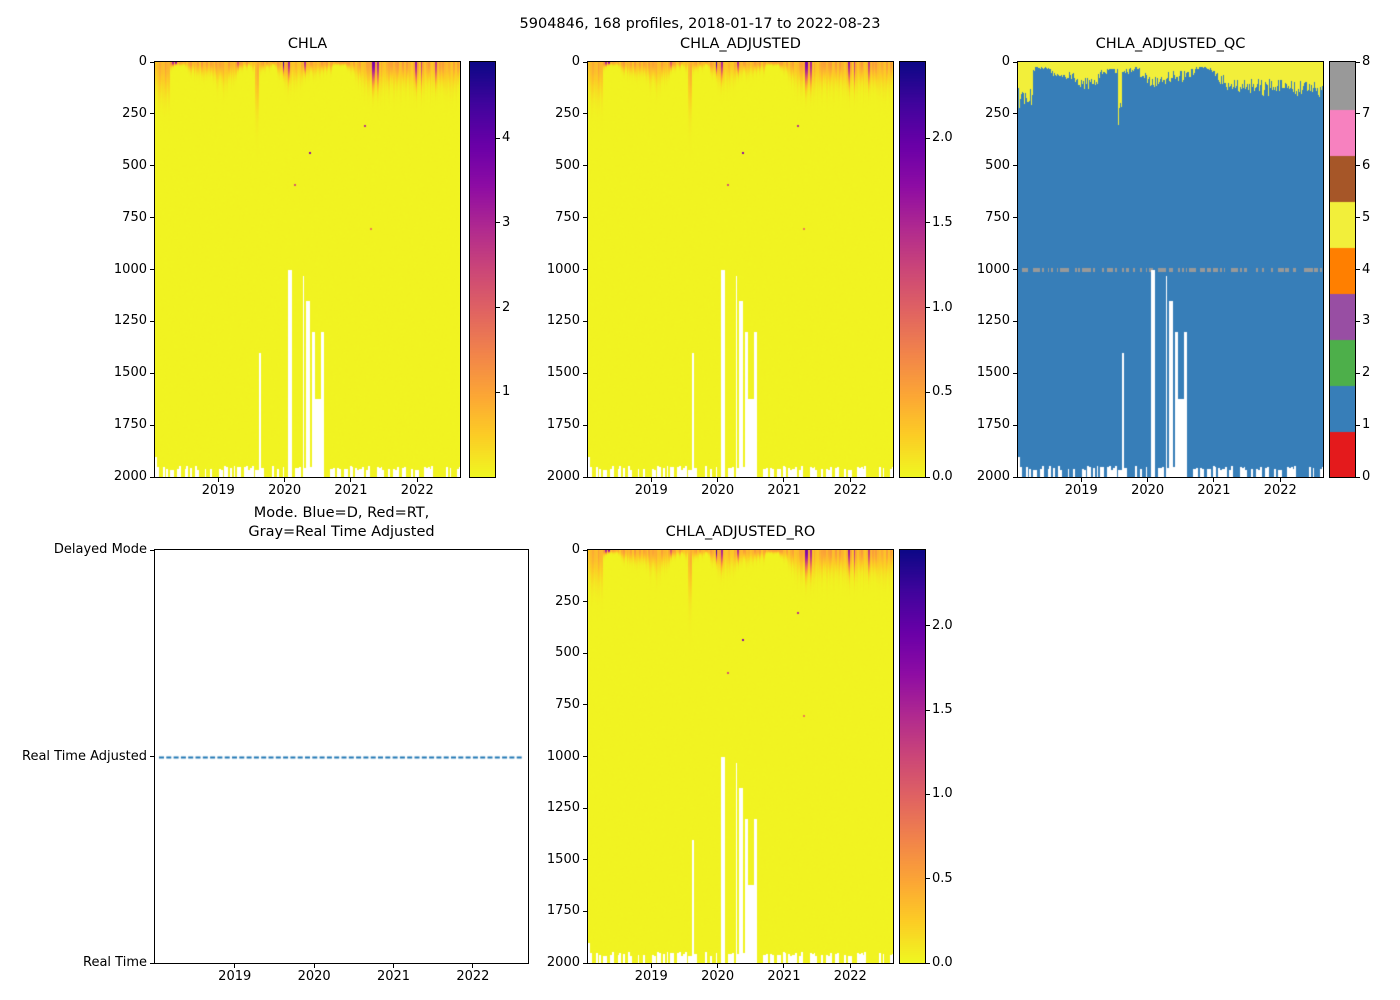 This screenshot has width=1400, height=1000. Describe the element at coordinates (100, 549) in the screenshot. I see `y-tick-label: Delayed Mode` at that location.